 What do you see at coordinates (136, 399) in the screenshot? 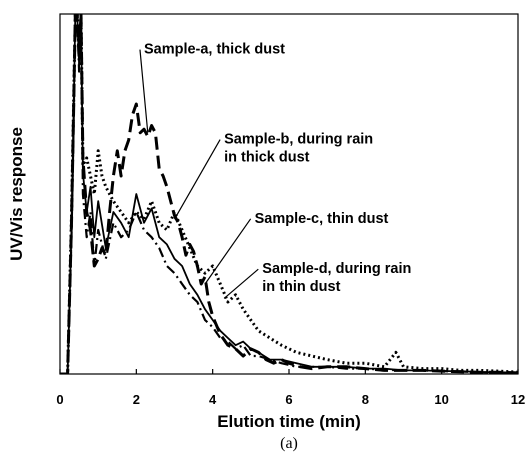
I see `x-tick-label: 2` at bounding box center [136, 399].